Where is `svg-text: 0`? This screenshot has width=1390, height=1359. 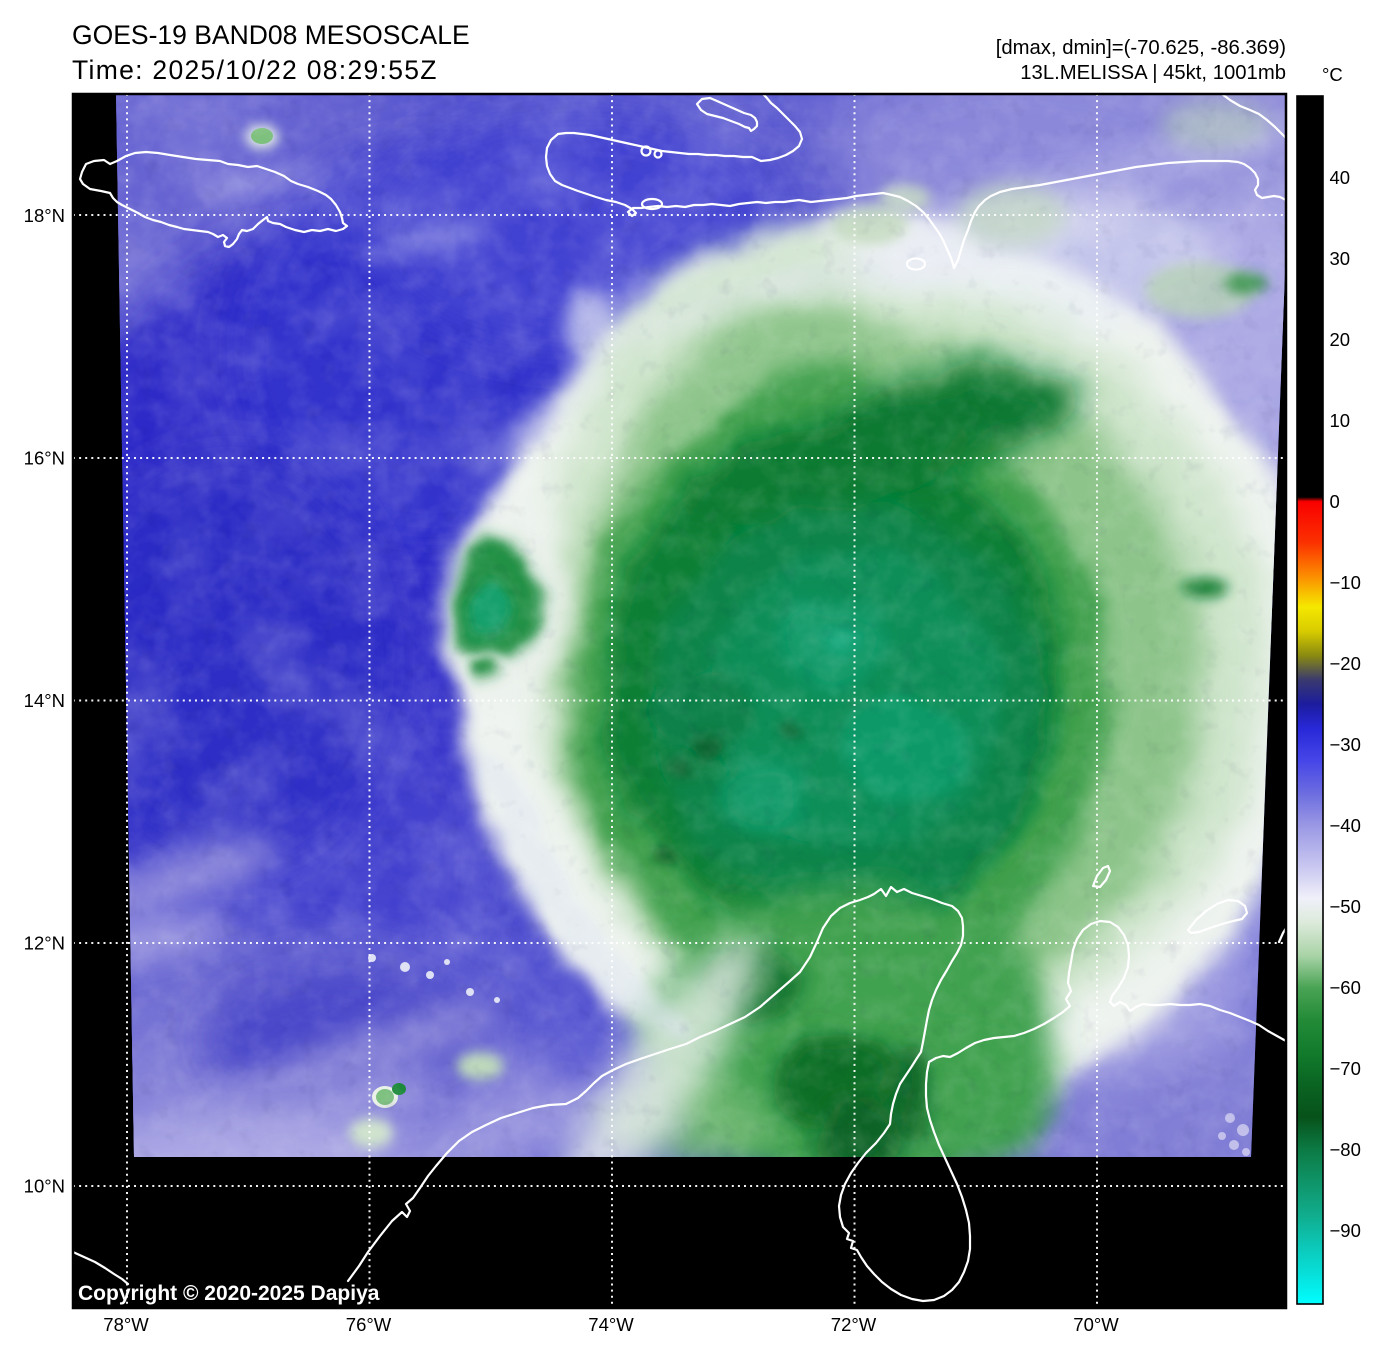
svg-text: 0 is located at coordinates (1335, 501).